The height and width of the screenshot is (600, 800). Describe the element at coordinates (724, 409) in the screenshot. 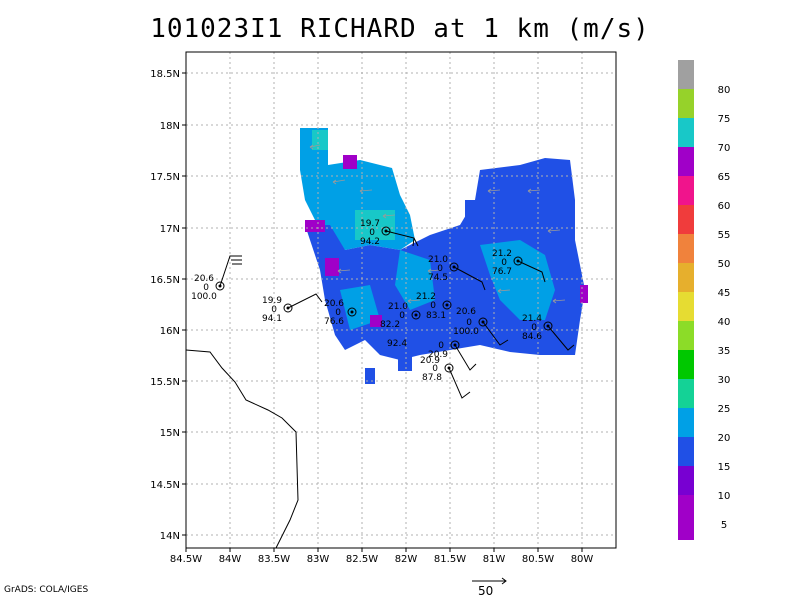

I see `colorbar-label: 25` at that location.